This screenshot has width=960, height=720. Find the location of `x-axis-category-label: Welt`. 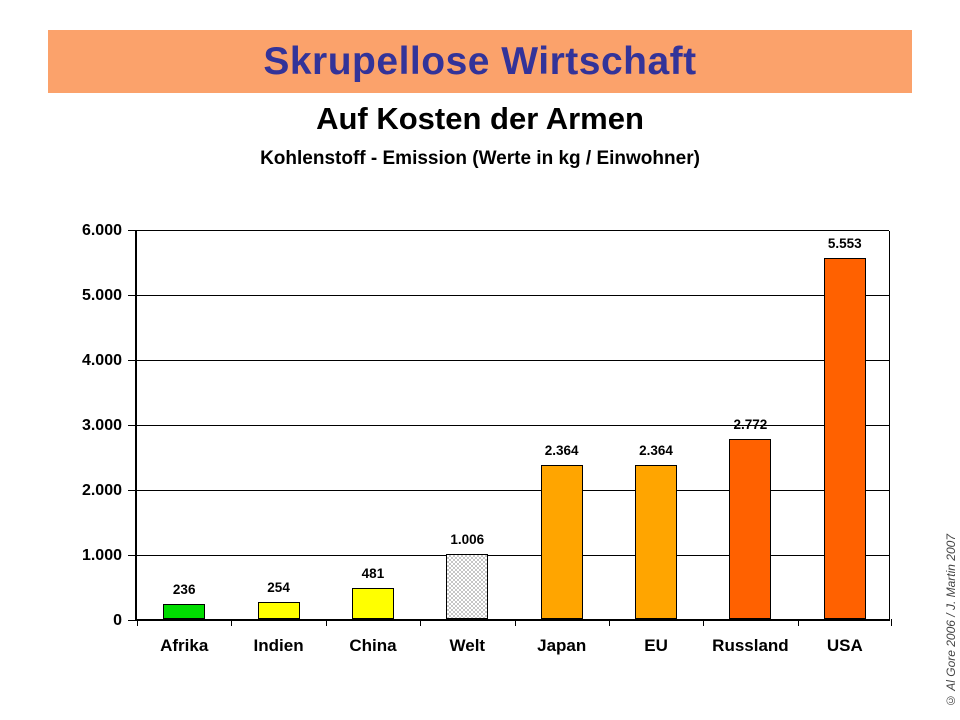

x-axis-category-label: Welt is located at coordinates (467, 645).